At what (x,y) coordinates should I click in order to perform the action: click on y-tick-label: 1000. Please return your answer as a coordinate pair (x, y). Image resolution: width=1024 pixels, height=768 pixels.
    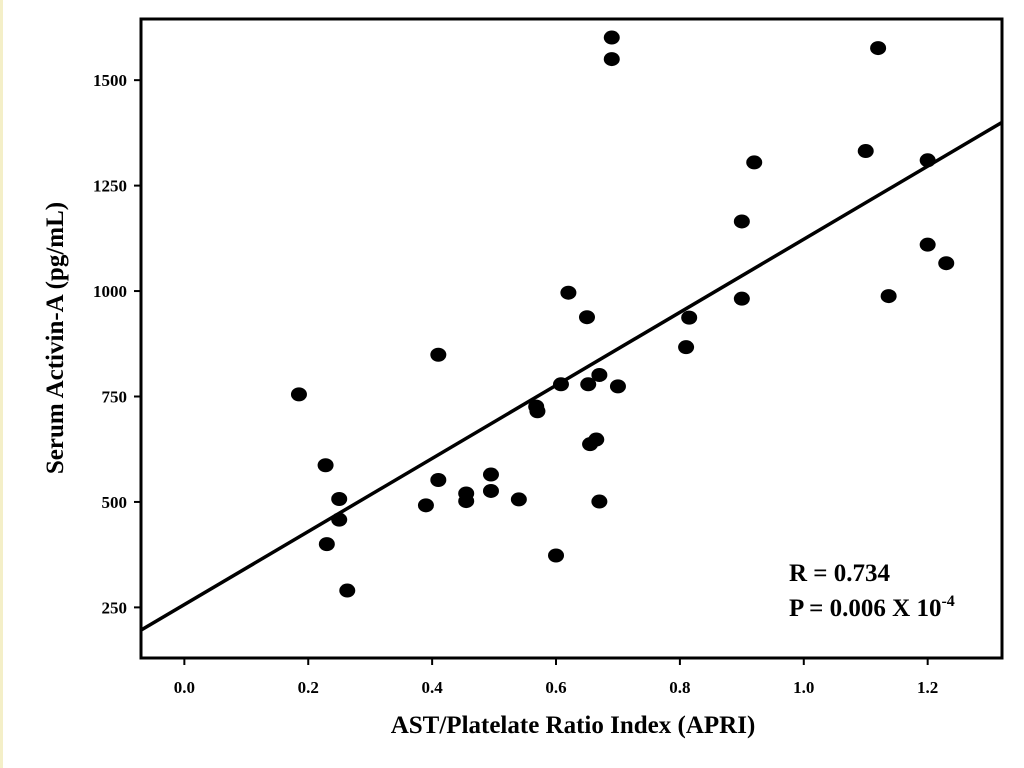
    Looking at the image, I should click on (110, 291).